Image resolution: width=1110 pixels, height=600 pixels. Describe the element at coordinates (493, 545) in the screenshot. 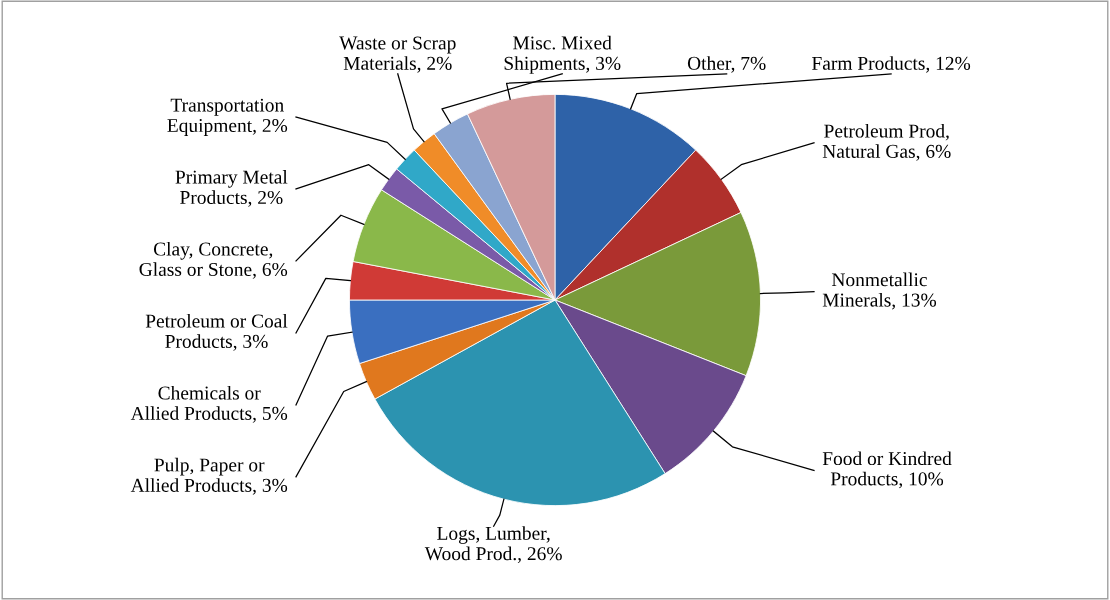

I see `slice-label: Logs, Lumber, Wood Prod., 26%` at that location.